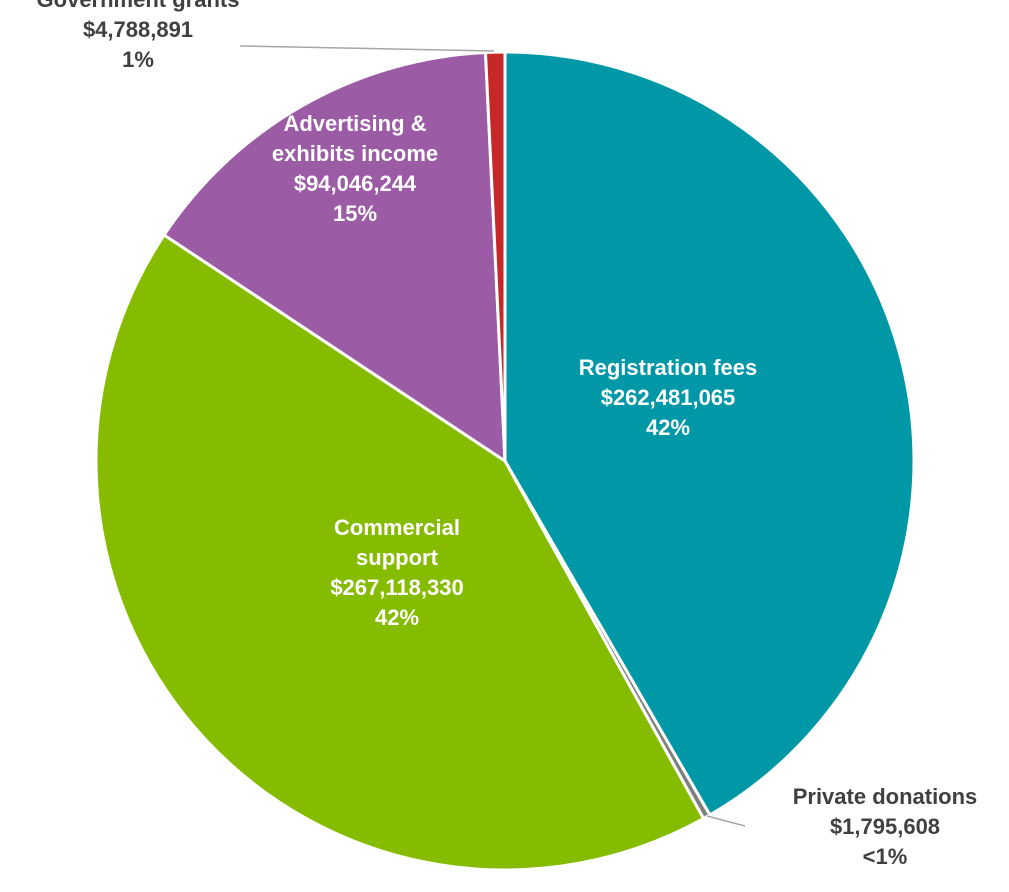  I want to click on slice-label-commercial-support: Commercial support $267,118,330 42%, so click(396, 572).